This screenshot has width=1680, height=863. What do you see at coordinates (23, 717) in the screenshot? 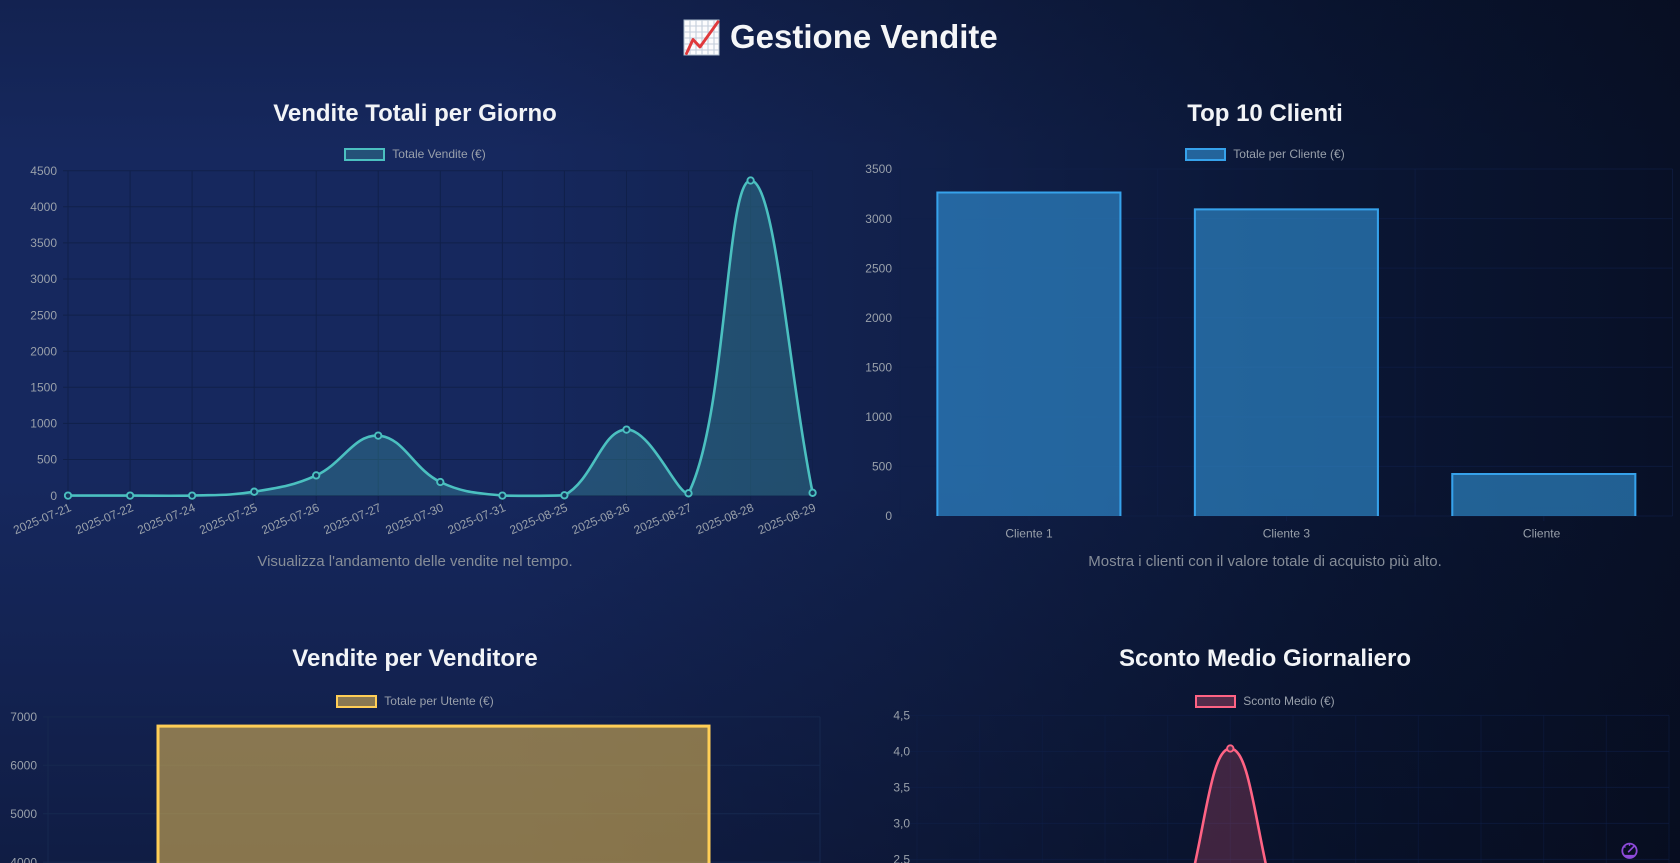
I see `svg-text: 7000` at bounding box center [23, 717].